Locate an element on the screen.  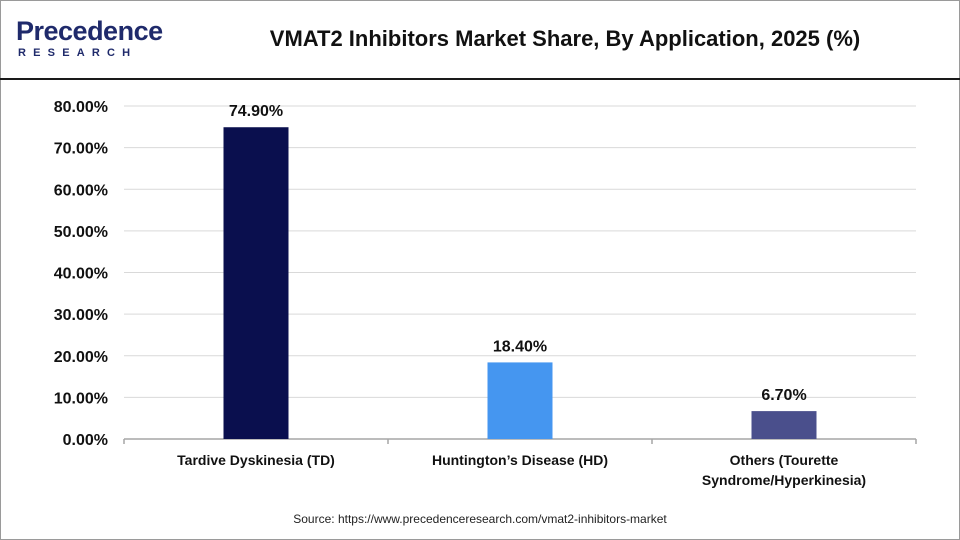
precedence-research-logo: Precedence RESEARCH is located at coordinates (89, 40).